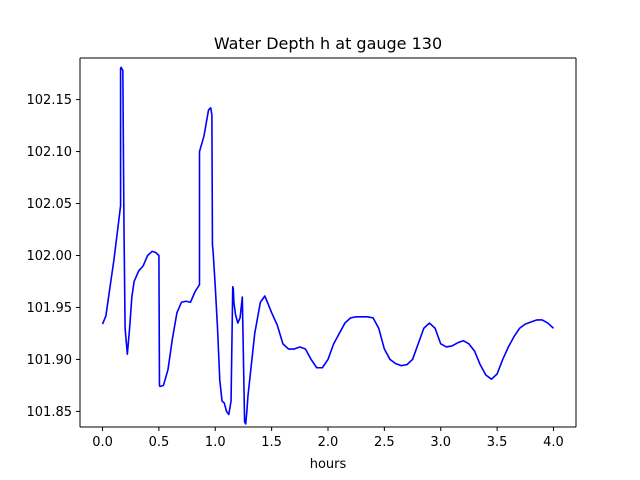 The width and height of the screenshot is (640, 480). Describe the element at coordinates (50, 256) in the screenshot. I see `y-tick-label: 102.00` at that location.